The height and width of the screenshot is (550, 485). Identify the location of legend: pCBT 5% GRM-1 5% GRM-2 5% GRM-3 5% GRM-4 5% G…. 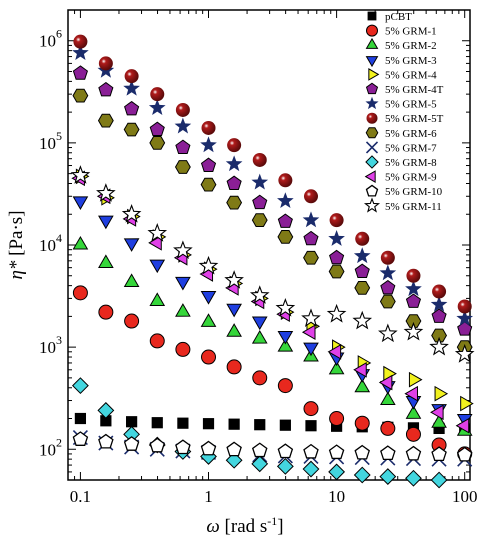
(403, 112).